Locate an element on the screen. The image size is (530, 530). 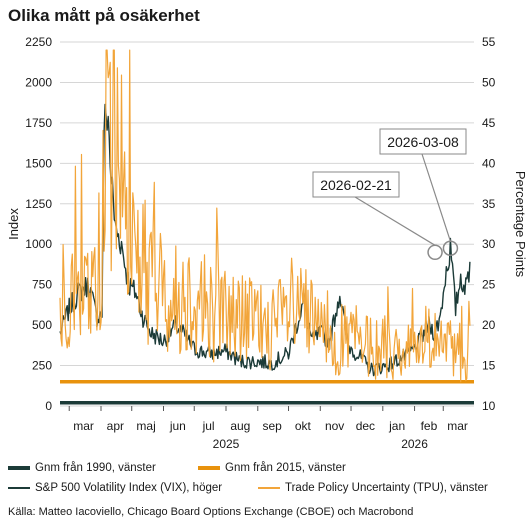
x-tick-label: maj is located at coordinates (145, 426).